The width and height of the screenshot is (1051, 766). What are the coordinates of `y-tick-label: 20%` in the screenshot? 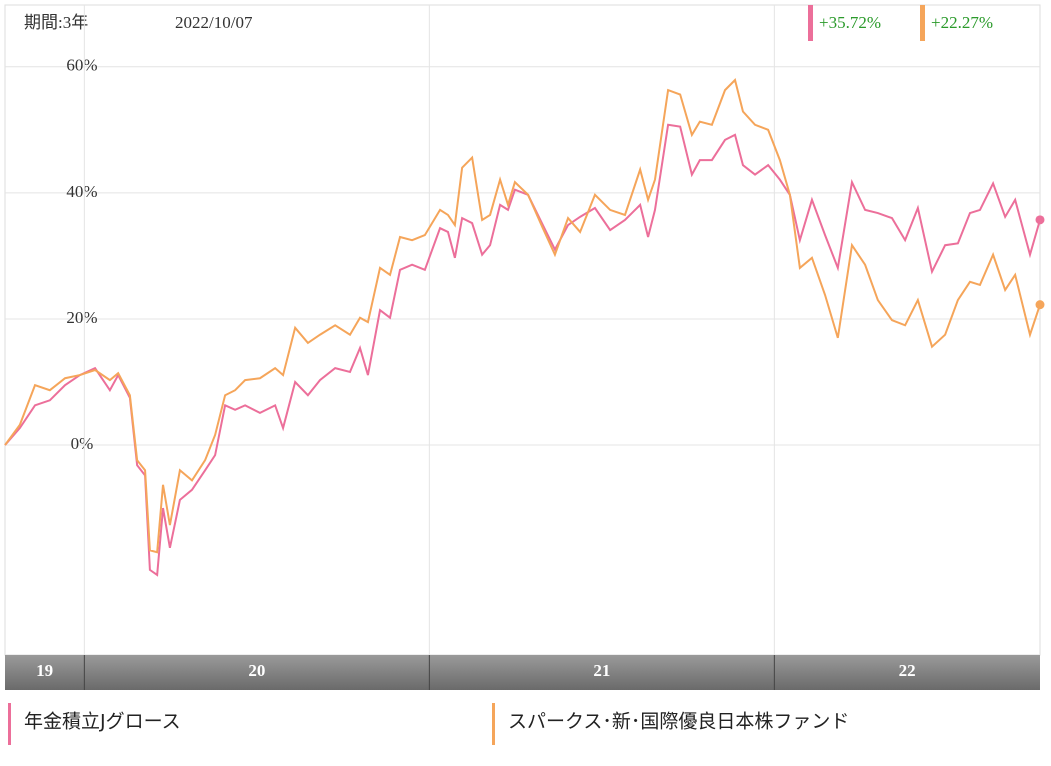 It's located at (81, 317).